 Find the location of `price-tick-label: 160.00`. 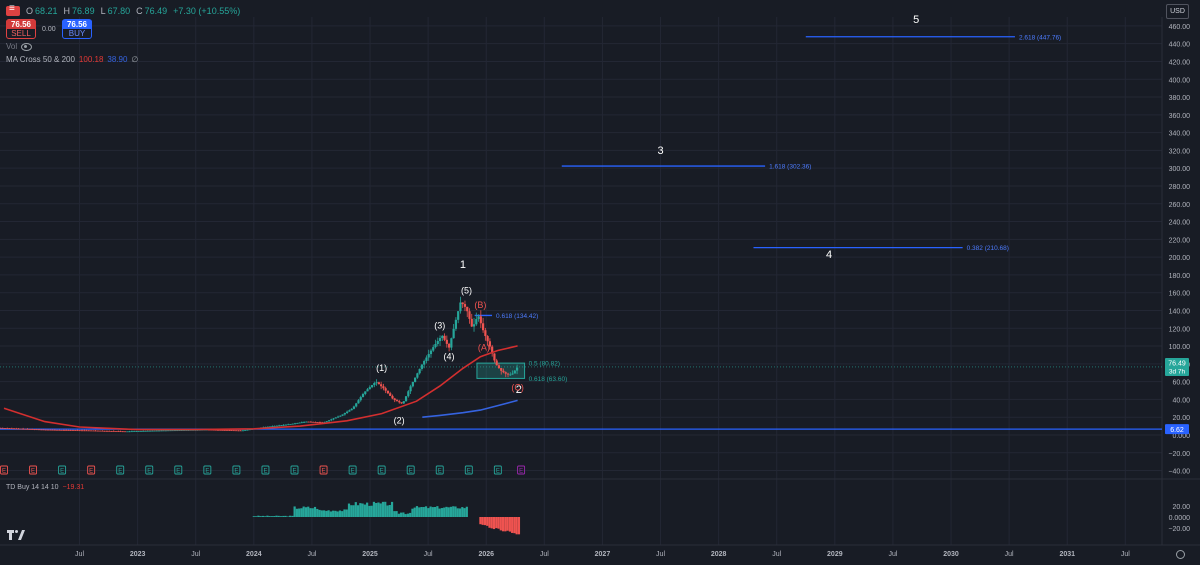

price-tick-label: 160.00 is located at coordinates (1180, 294).